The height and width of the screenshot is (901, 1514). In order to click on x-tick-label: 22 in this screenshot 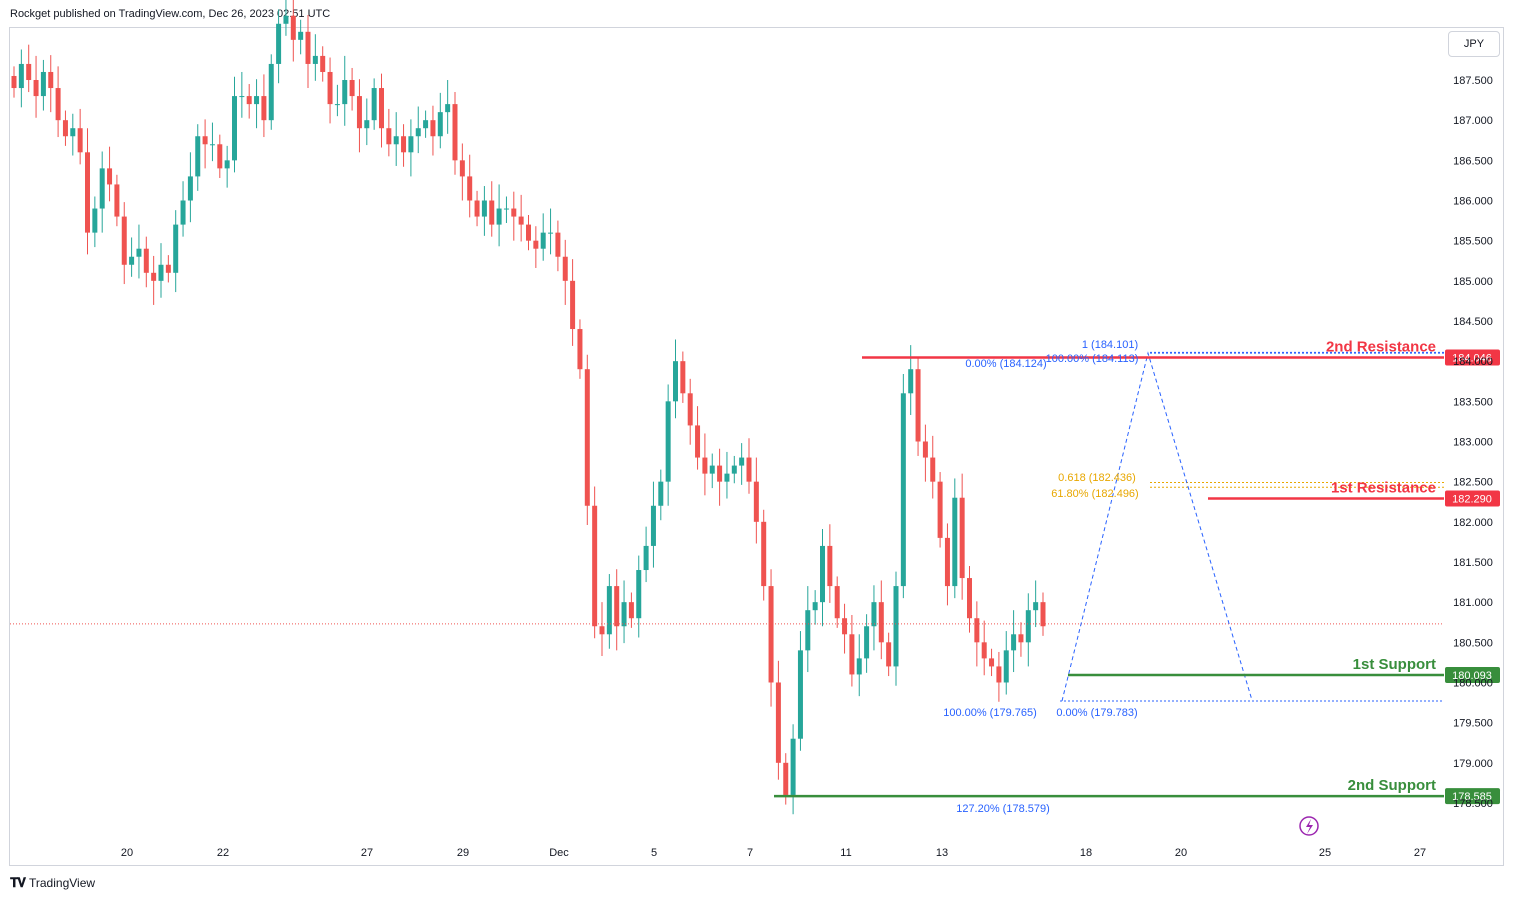, I will do `click(223, 853)`.